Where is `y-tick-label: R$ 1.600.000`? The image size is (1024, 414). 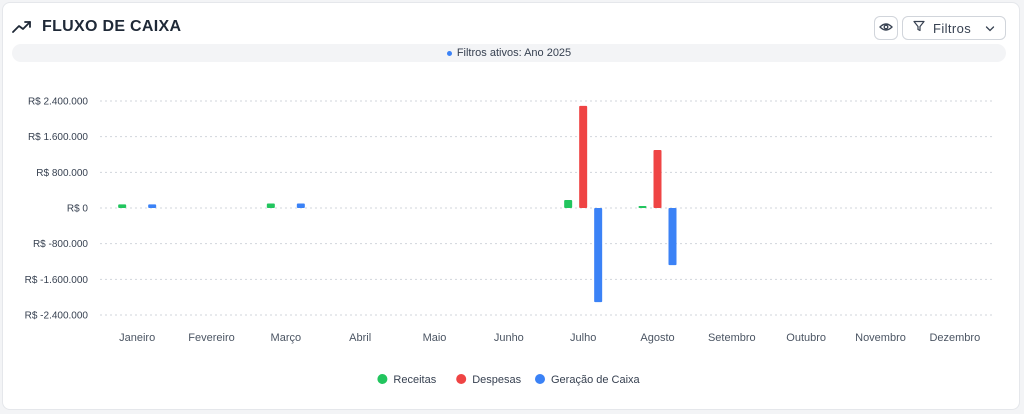
y-tick-label: R$ 1.600.000 is located at coordinates (58, 137).